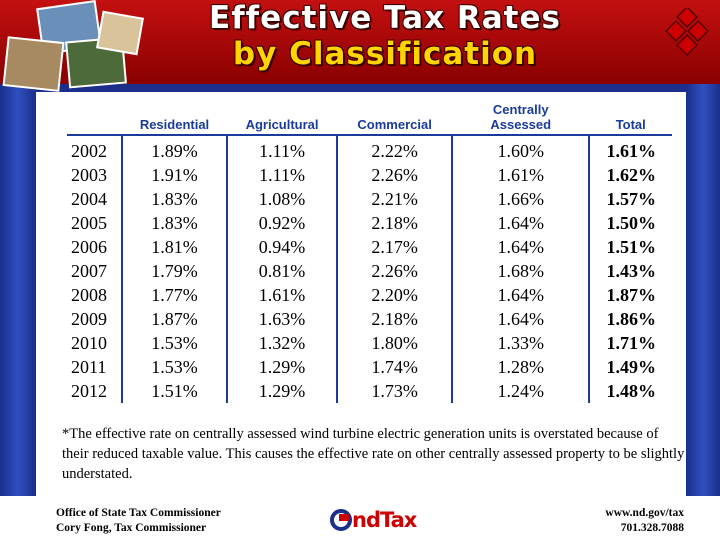 This screenshot has width=720, height=540. What do you see at coordinates (394, 199) in the screenshot?
I see `rate-cell: 2.21%` at bounding box center [394, 199].